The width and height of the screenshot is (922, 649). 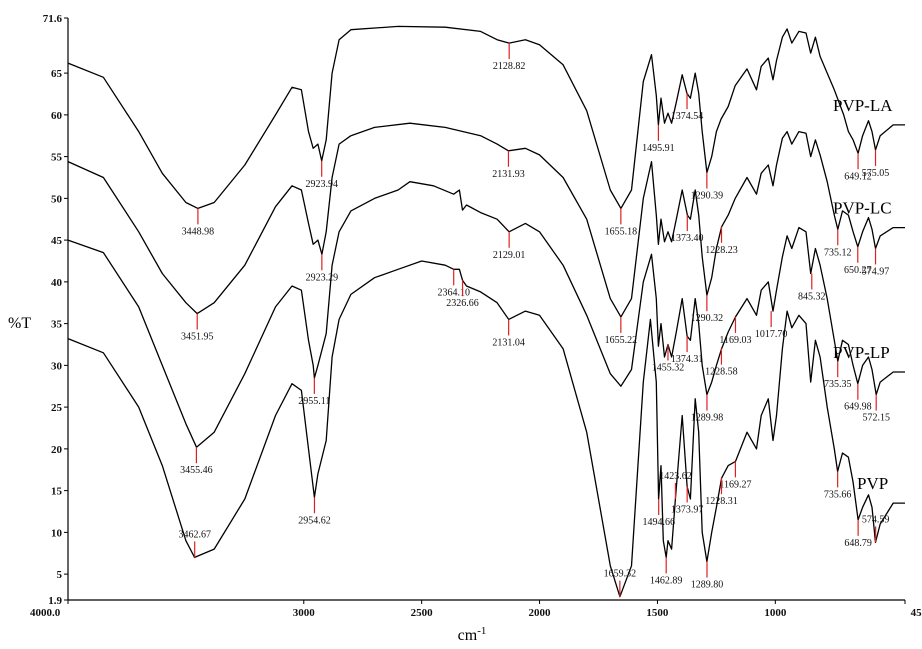 What do you see at coordinates (55, 310) in the screenshot?
I see `y-axis-ticks: 71.6 65 60 55 50 45 40 35 30 25 20 15 10 5 1.9` at bounding box center [55, 310].